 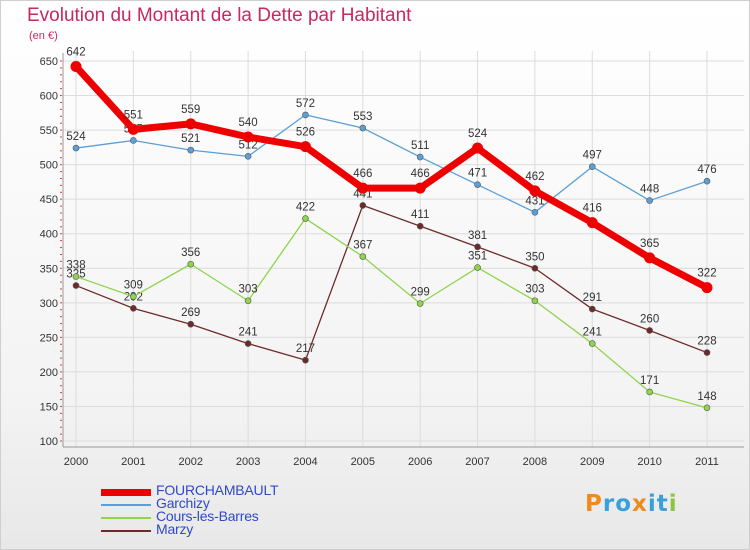 I want to click on data-label-garchizy: 448, so click(x=649, y=190).